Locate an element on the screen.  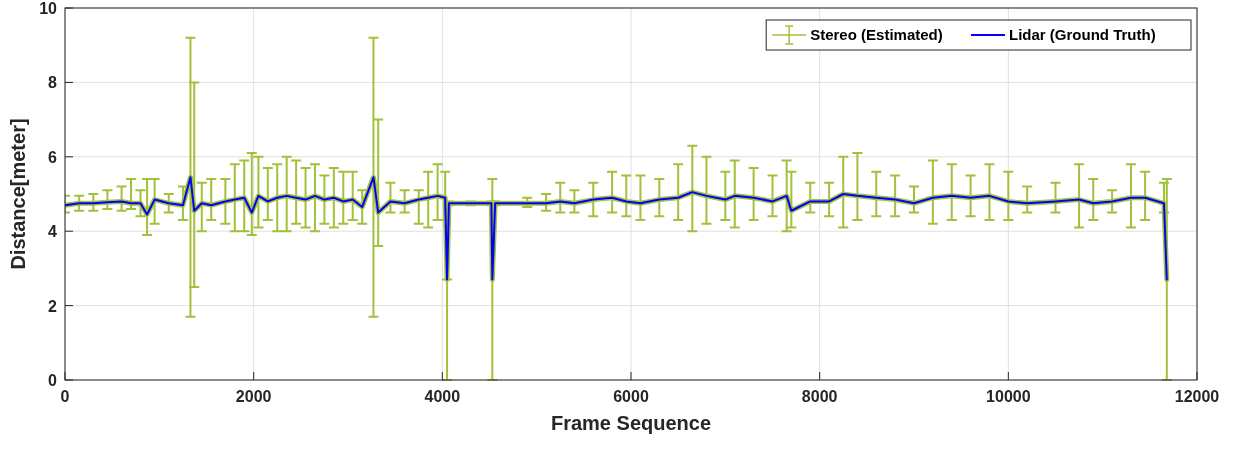
x-tick-label: 10000 is located at coordinates (1008, 396).